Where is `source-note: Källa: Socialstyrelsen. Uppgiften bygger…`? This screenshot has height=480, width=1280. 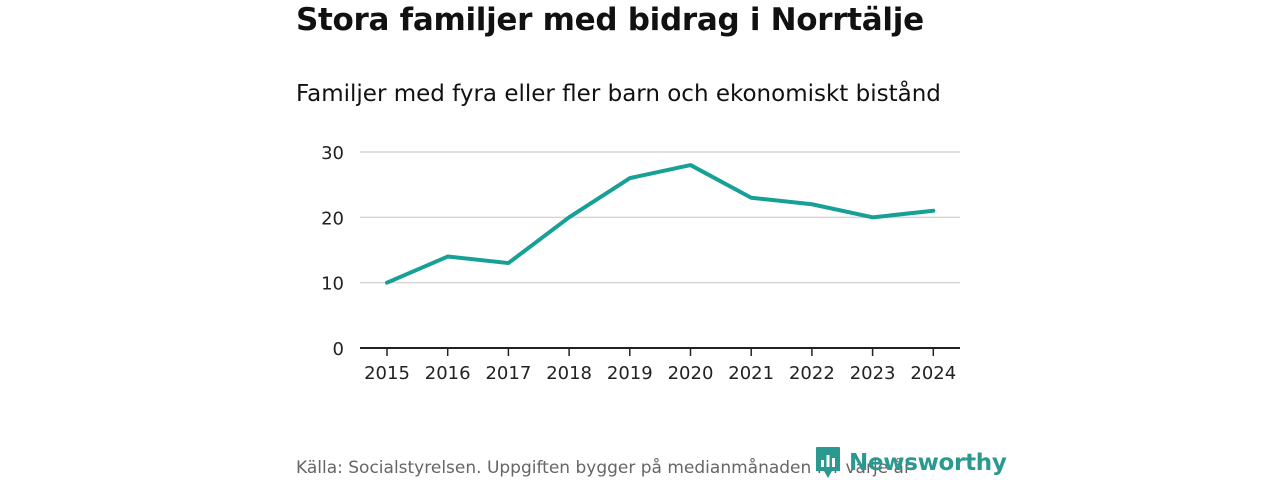 source-note: Källa: Socialstyrelsen. Uppgiften bygger… is located at coordinates (603, 468).